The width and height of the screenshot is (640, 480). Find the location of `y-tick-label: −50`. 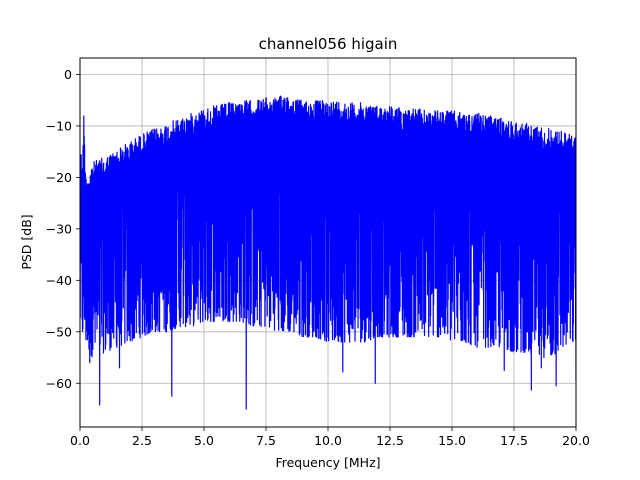

y-tick-label: −50 is located at coordinates (59, 331).